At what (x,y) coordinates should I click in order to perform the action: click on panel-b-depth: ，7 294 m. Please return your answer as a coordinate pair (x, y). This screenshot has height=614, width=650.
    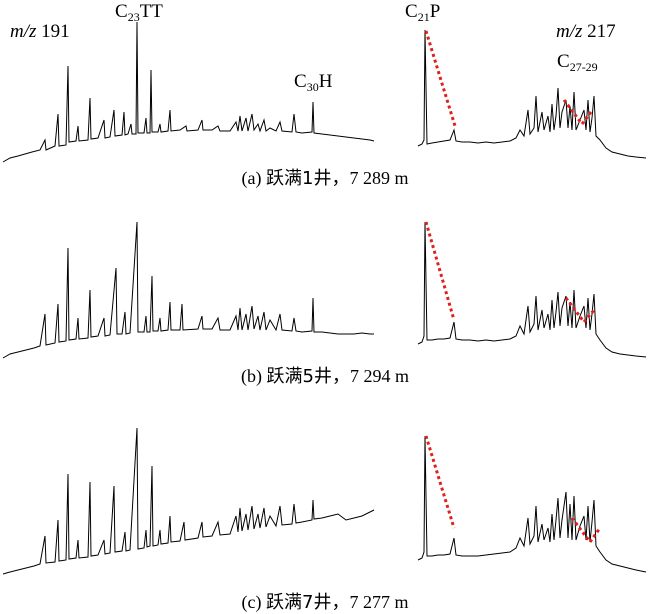
    Looking at the image, I should click on (370, 376).